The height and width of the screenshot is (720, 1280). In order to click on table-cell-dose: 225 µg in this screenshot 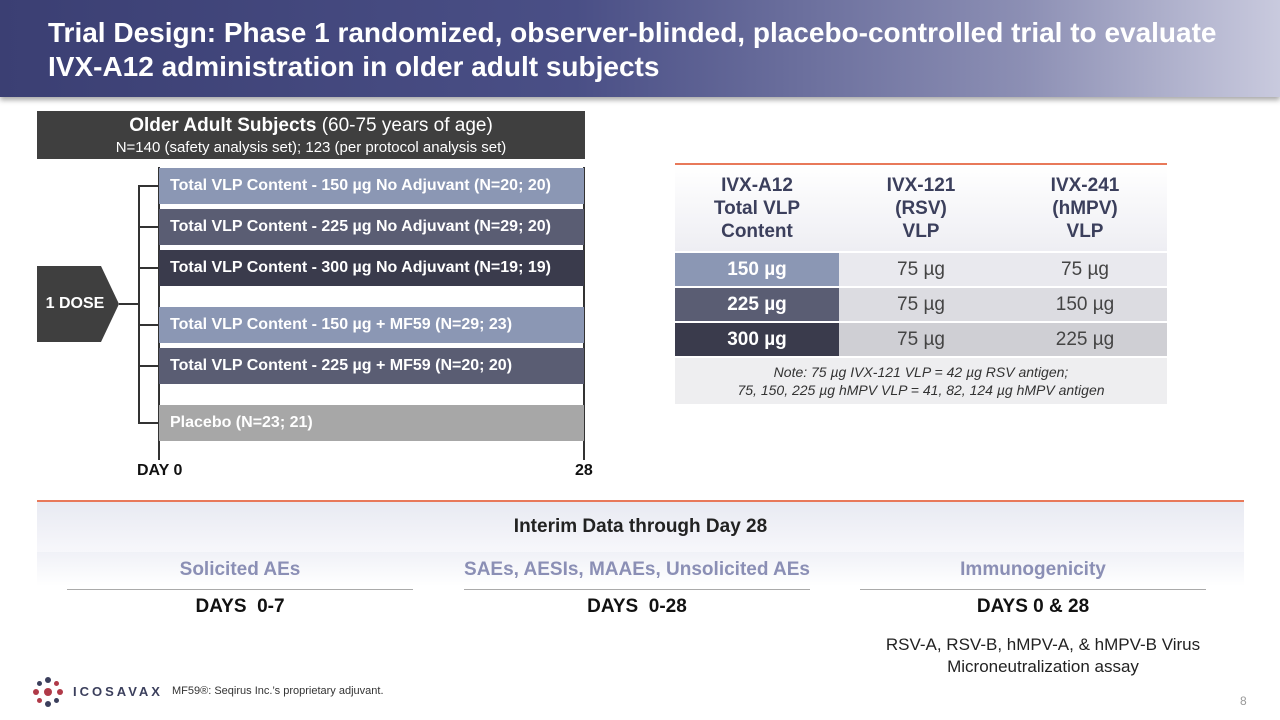, I will do `click(757, 304)`.